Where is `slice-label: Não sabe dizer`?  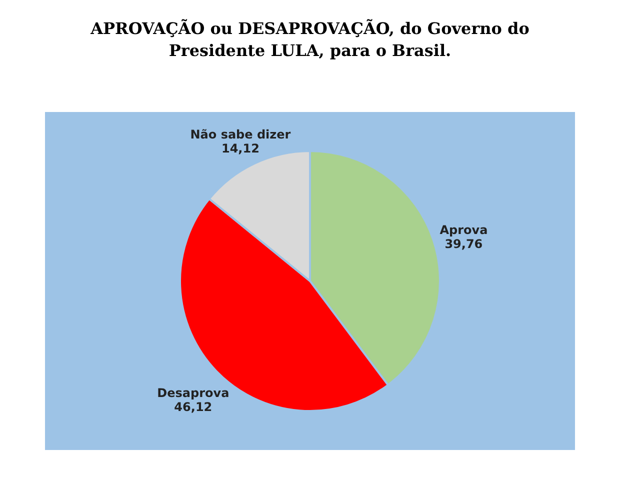 slice-label: Não sabe dizer is located at coordinates (240, 135).